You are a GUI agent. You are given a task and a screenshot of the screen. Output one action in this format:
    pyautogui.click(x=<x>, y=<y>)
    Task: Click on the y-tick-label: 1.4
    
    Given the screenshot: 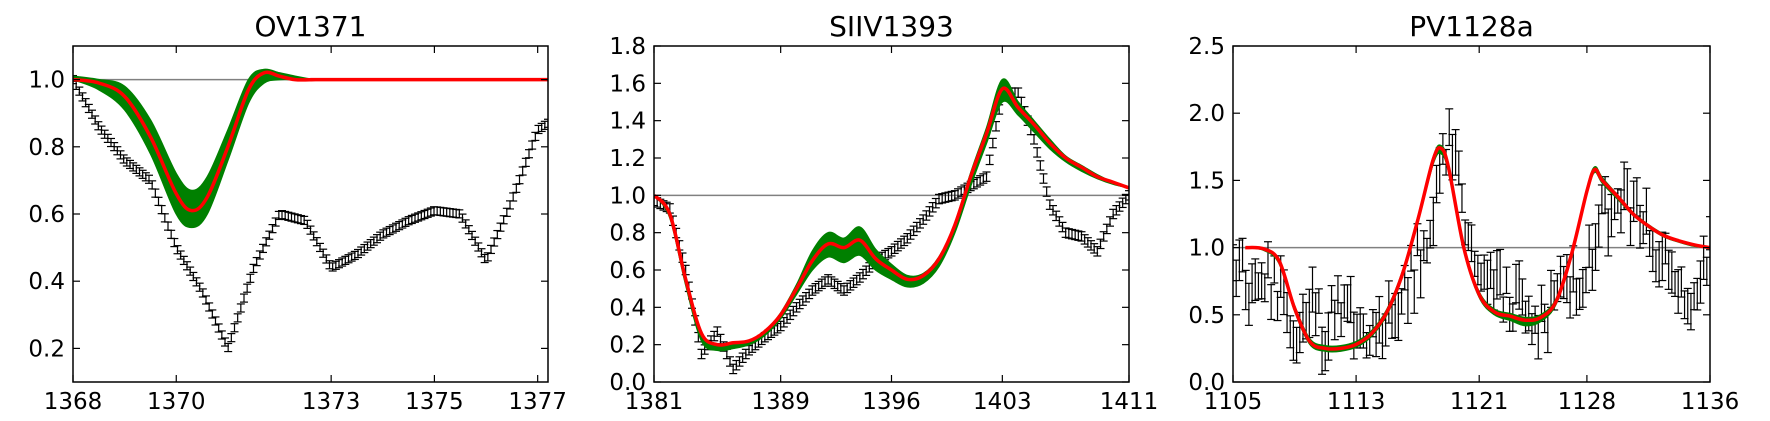 What is the action you would take?
    pyautogui.click(x=627, y=122)
    